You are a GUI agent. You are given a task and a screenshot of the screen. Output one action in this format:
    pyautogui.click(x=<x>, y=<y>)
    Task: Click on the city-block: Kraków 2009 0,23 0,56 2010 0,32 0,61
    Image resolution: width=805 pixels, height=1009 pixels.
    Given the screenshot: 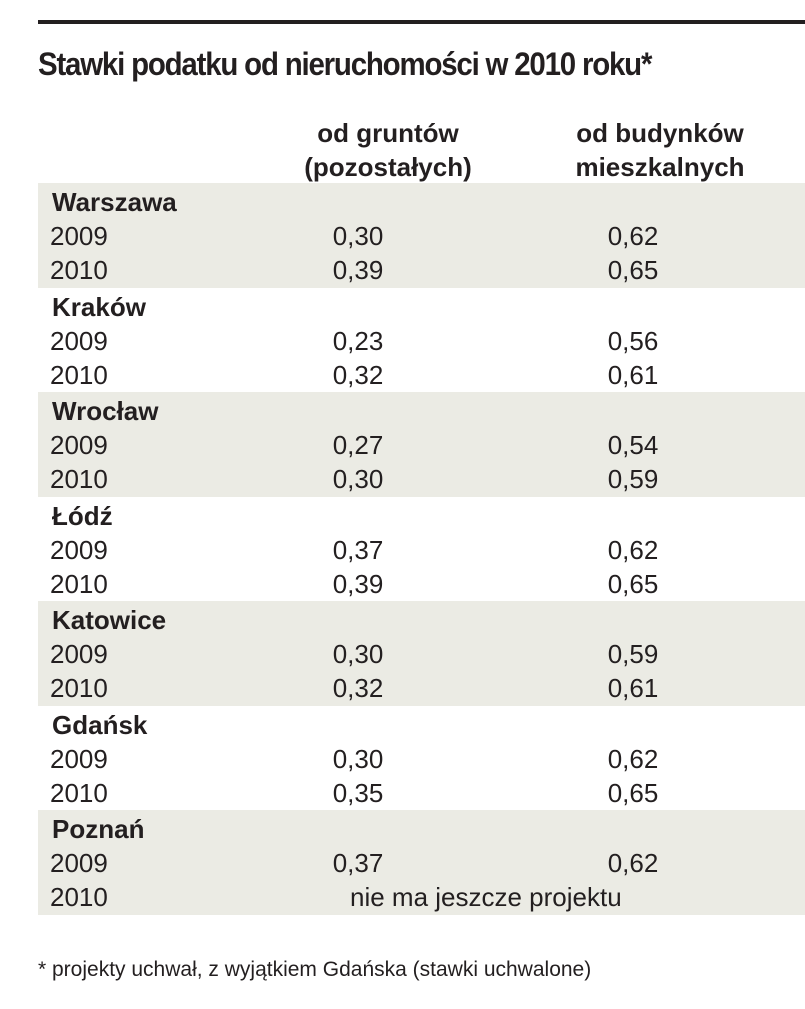 What is the action you would take?
    pyautogui.click(x=421, y=340)
    